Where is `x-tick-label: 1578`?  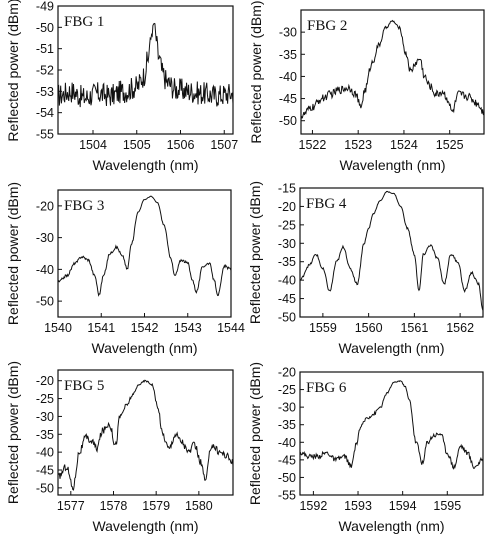 x-tick-label: 1578 is located at coordinates (114, 506).